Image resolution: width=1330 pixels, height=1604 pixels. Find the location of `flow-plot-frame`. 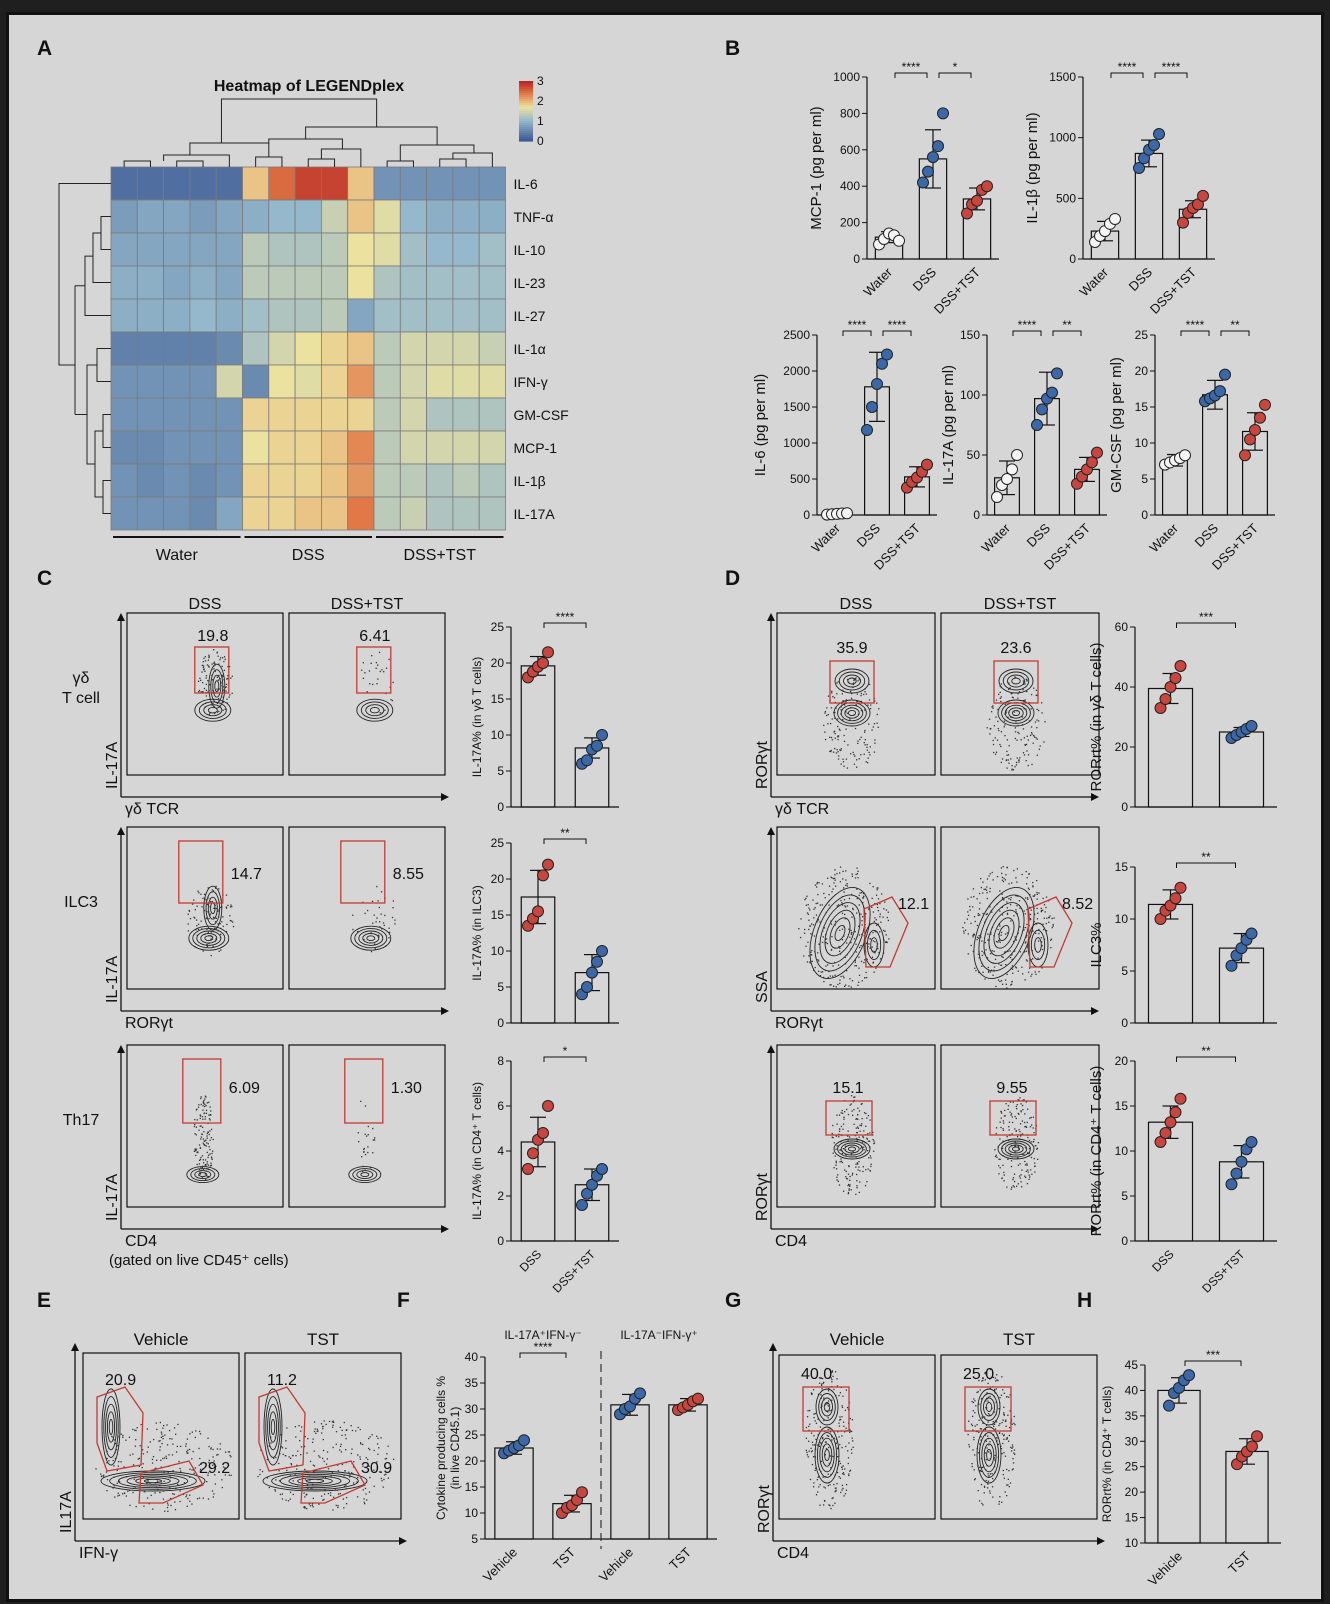

flow-plot-frame is located at coordinates (367, 694).